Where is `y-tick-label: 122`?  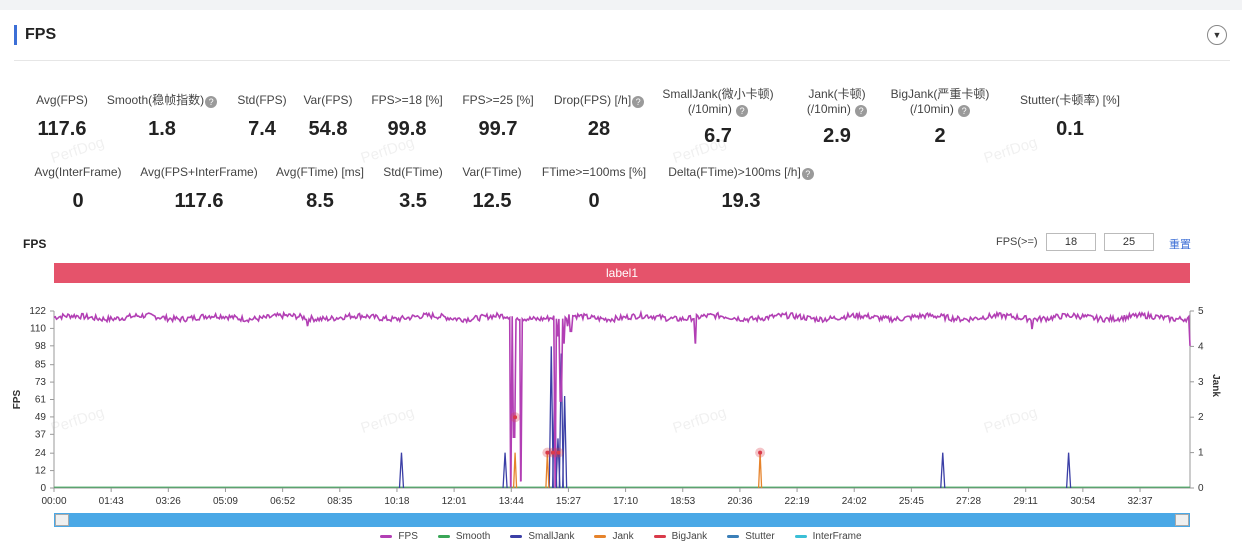 y-tick-label: 122 is located at coordinates (37, 311).